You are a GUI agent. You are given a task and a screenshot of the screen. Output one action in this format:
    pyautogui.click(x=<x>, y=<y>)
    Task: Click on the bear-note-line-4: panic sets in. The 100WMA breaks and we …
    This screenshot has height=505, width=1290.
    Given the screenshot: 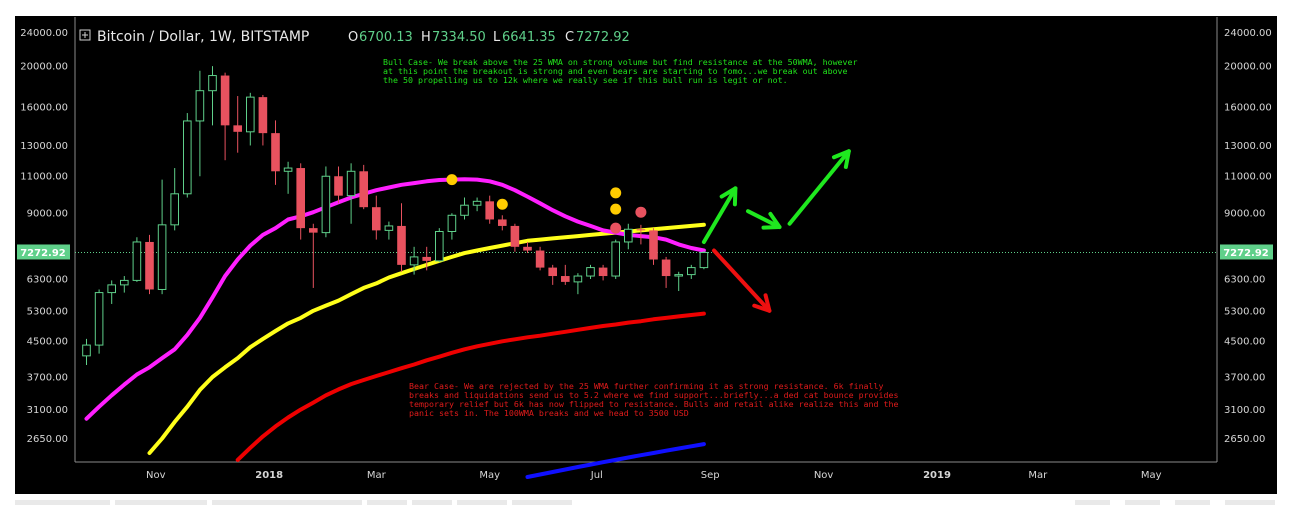 What is the action you would take?
    pyautogui.click(x=549, y=413)
    